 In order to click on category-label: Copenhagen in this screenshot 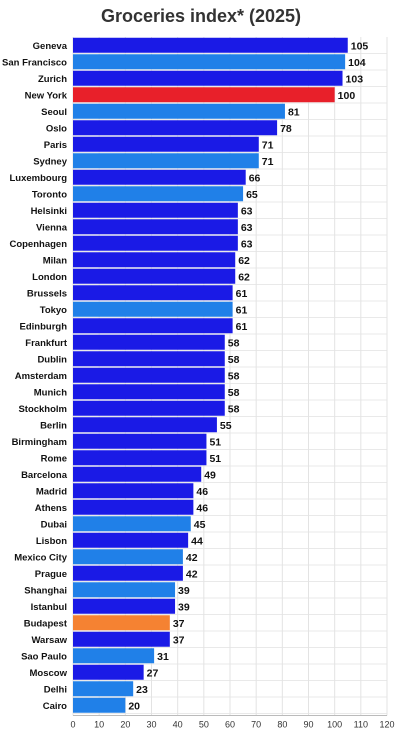, I will do `click(38, 244)`.